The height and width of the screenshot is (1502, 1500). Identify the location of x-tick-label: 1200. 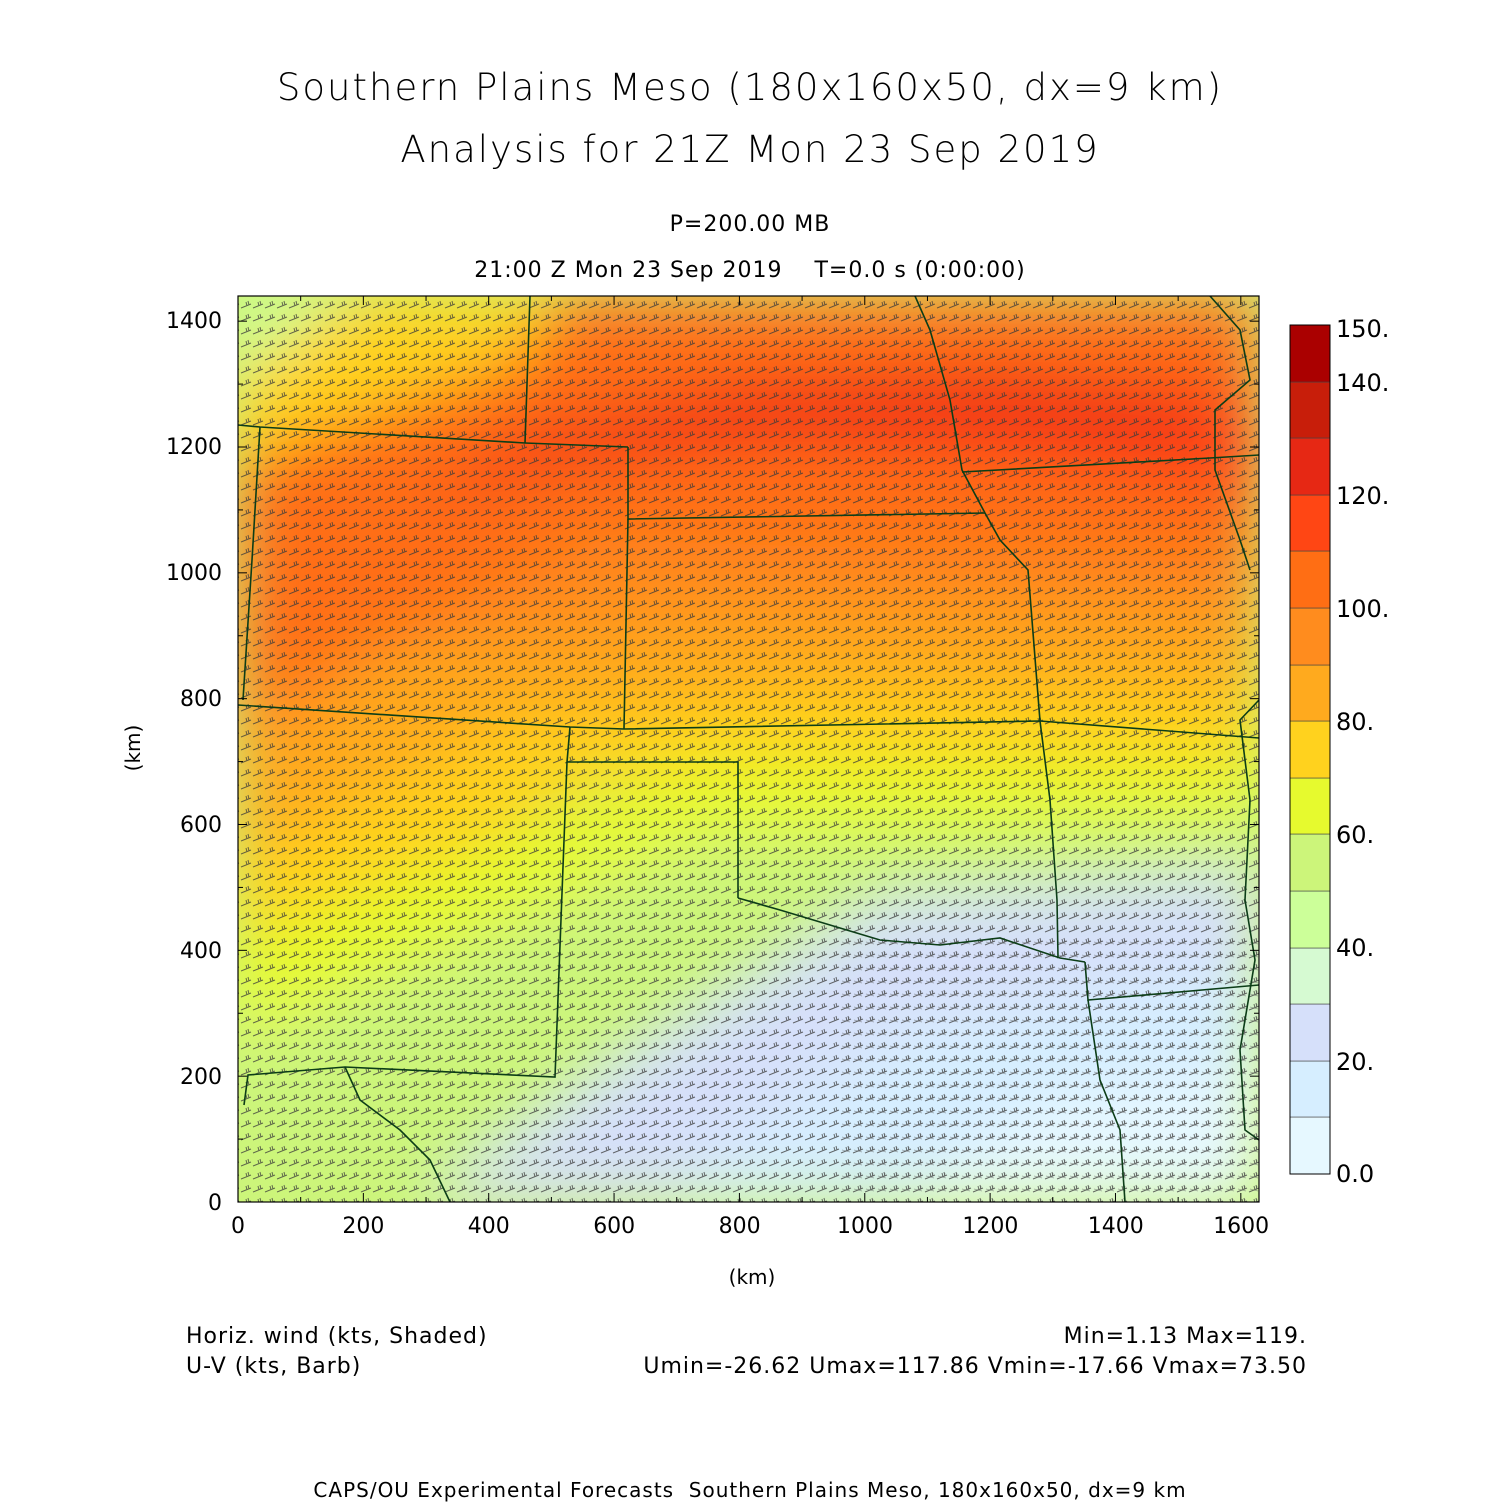
(990, 1226).